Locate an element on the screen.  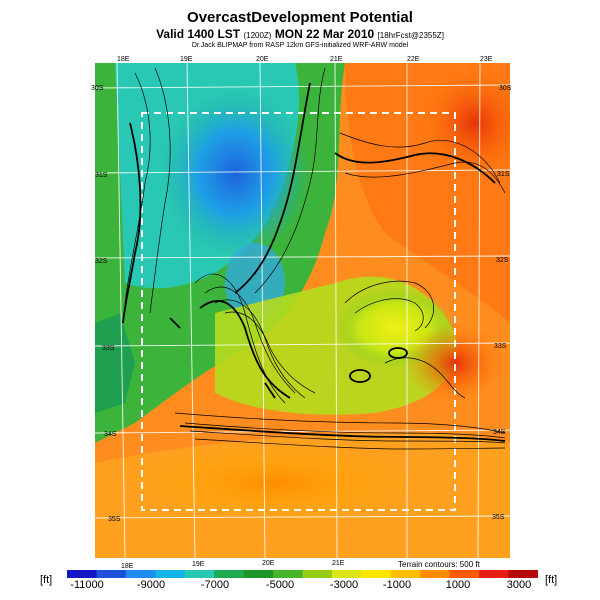
bottom-lon-label: 20E is located at coordinates (268, 563).